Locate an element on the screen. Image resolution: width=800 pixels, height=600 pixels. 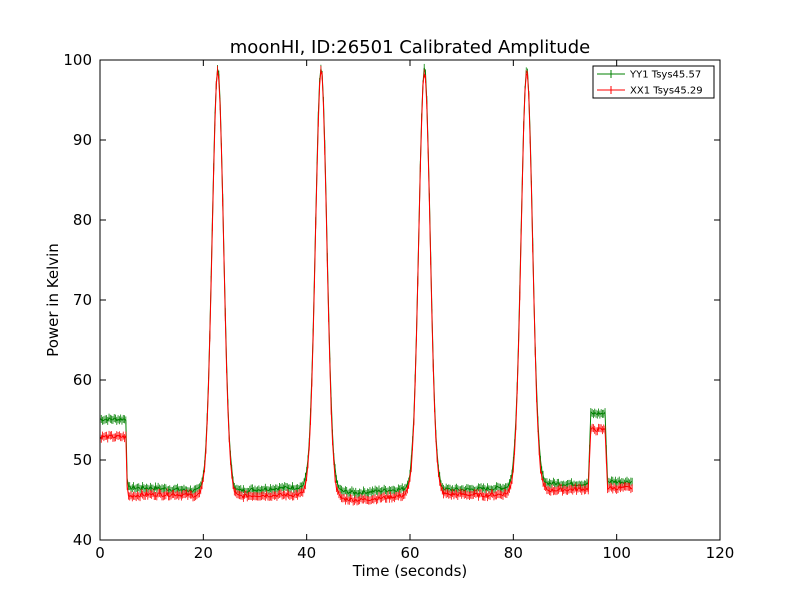
x-tick-label: 40 is located at coordinates (306, 553).